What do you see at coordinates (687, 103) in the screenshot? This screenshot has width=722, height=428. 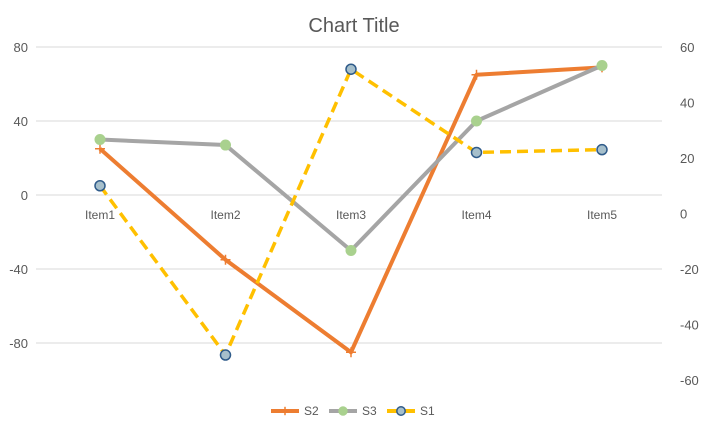 I see `right-tick-label: 40` at bounding box center [687, 103].